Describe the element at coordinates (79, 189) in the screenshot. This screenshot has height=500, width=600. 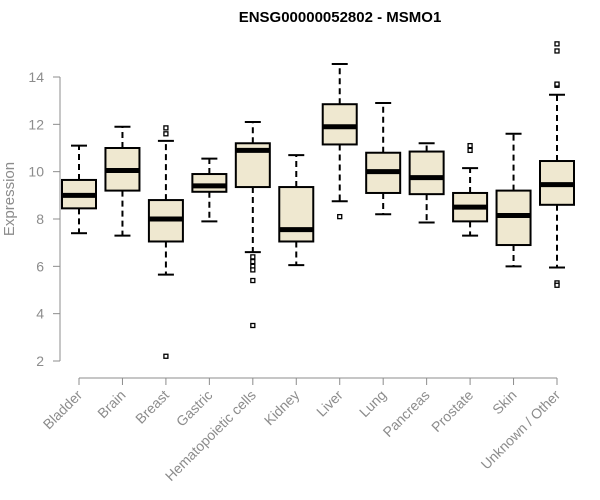
I see `box-bladder` at that location.